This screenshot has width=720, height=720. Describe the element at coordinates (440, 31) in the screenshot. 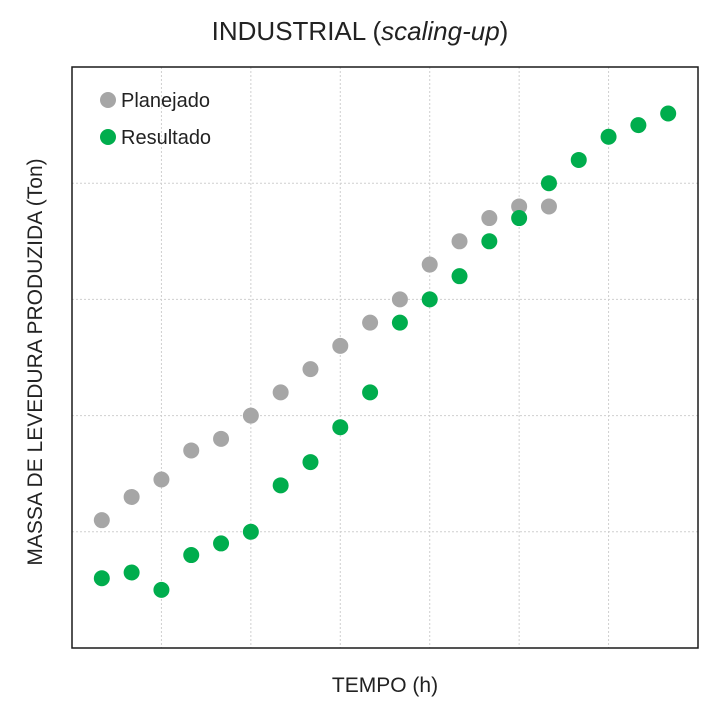

I see `chart-title-italic: scaling-up` at that location.